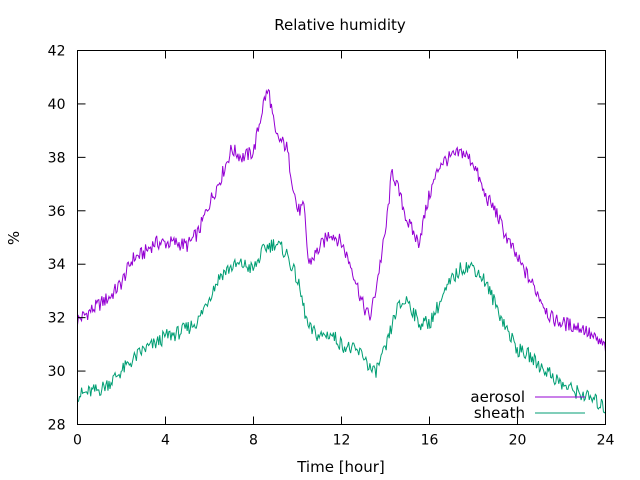  I want to click on x-axis-label: Time [hour], so click(340, 467).